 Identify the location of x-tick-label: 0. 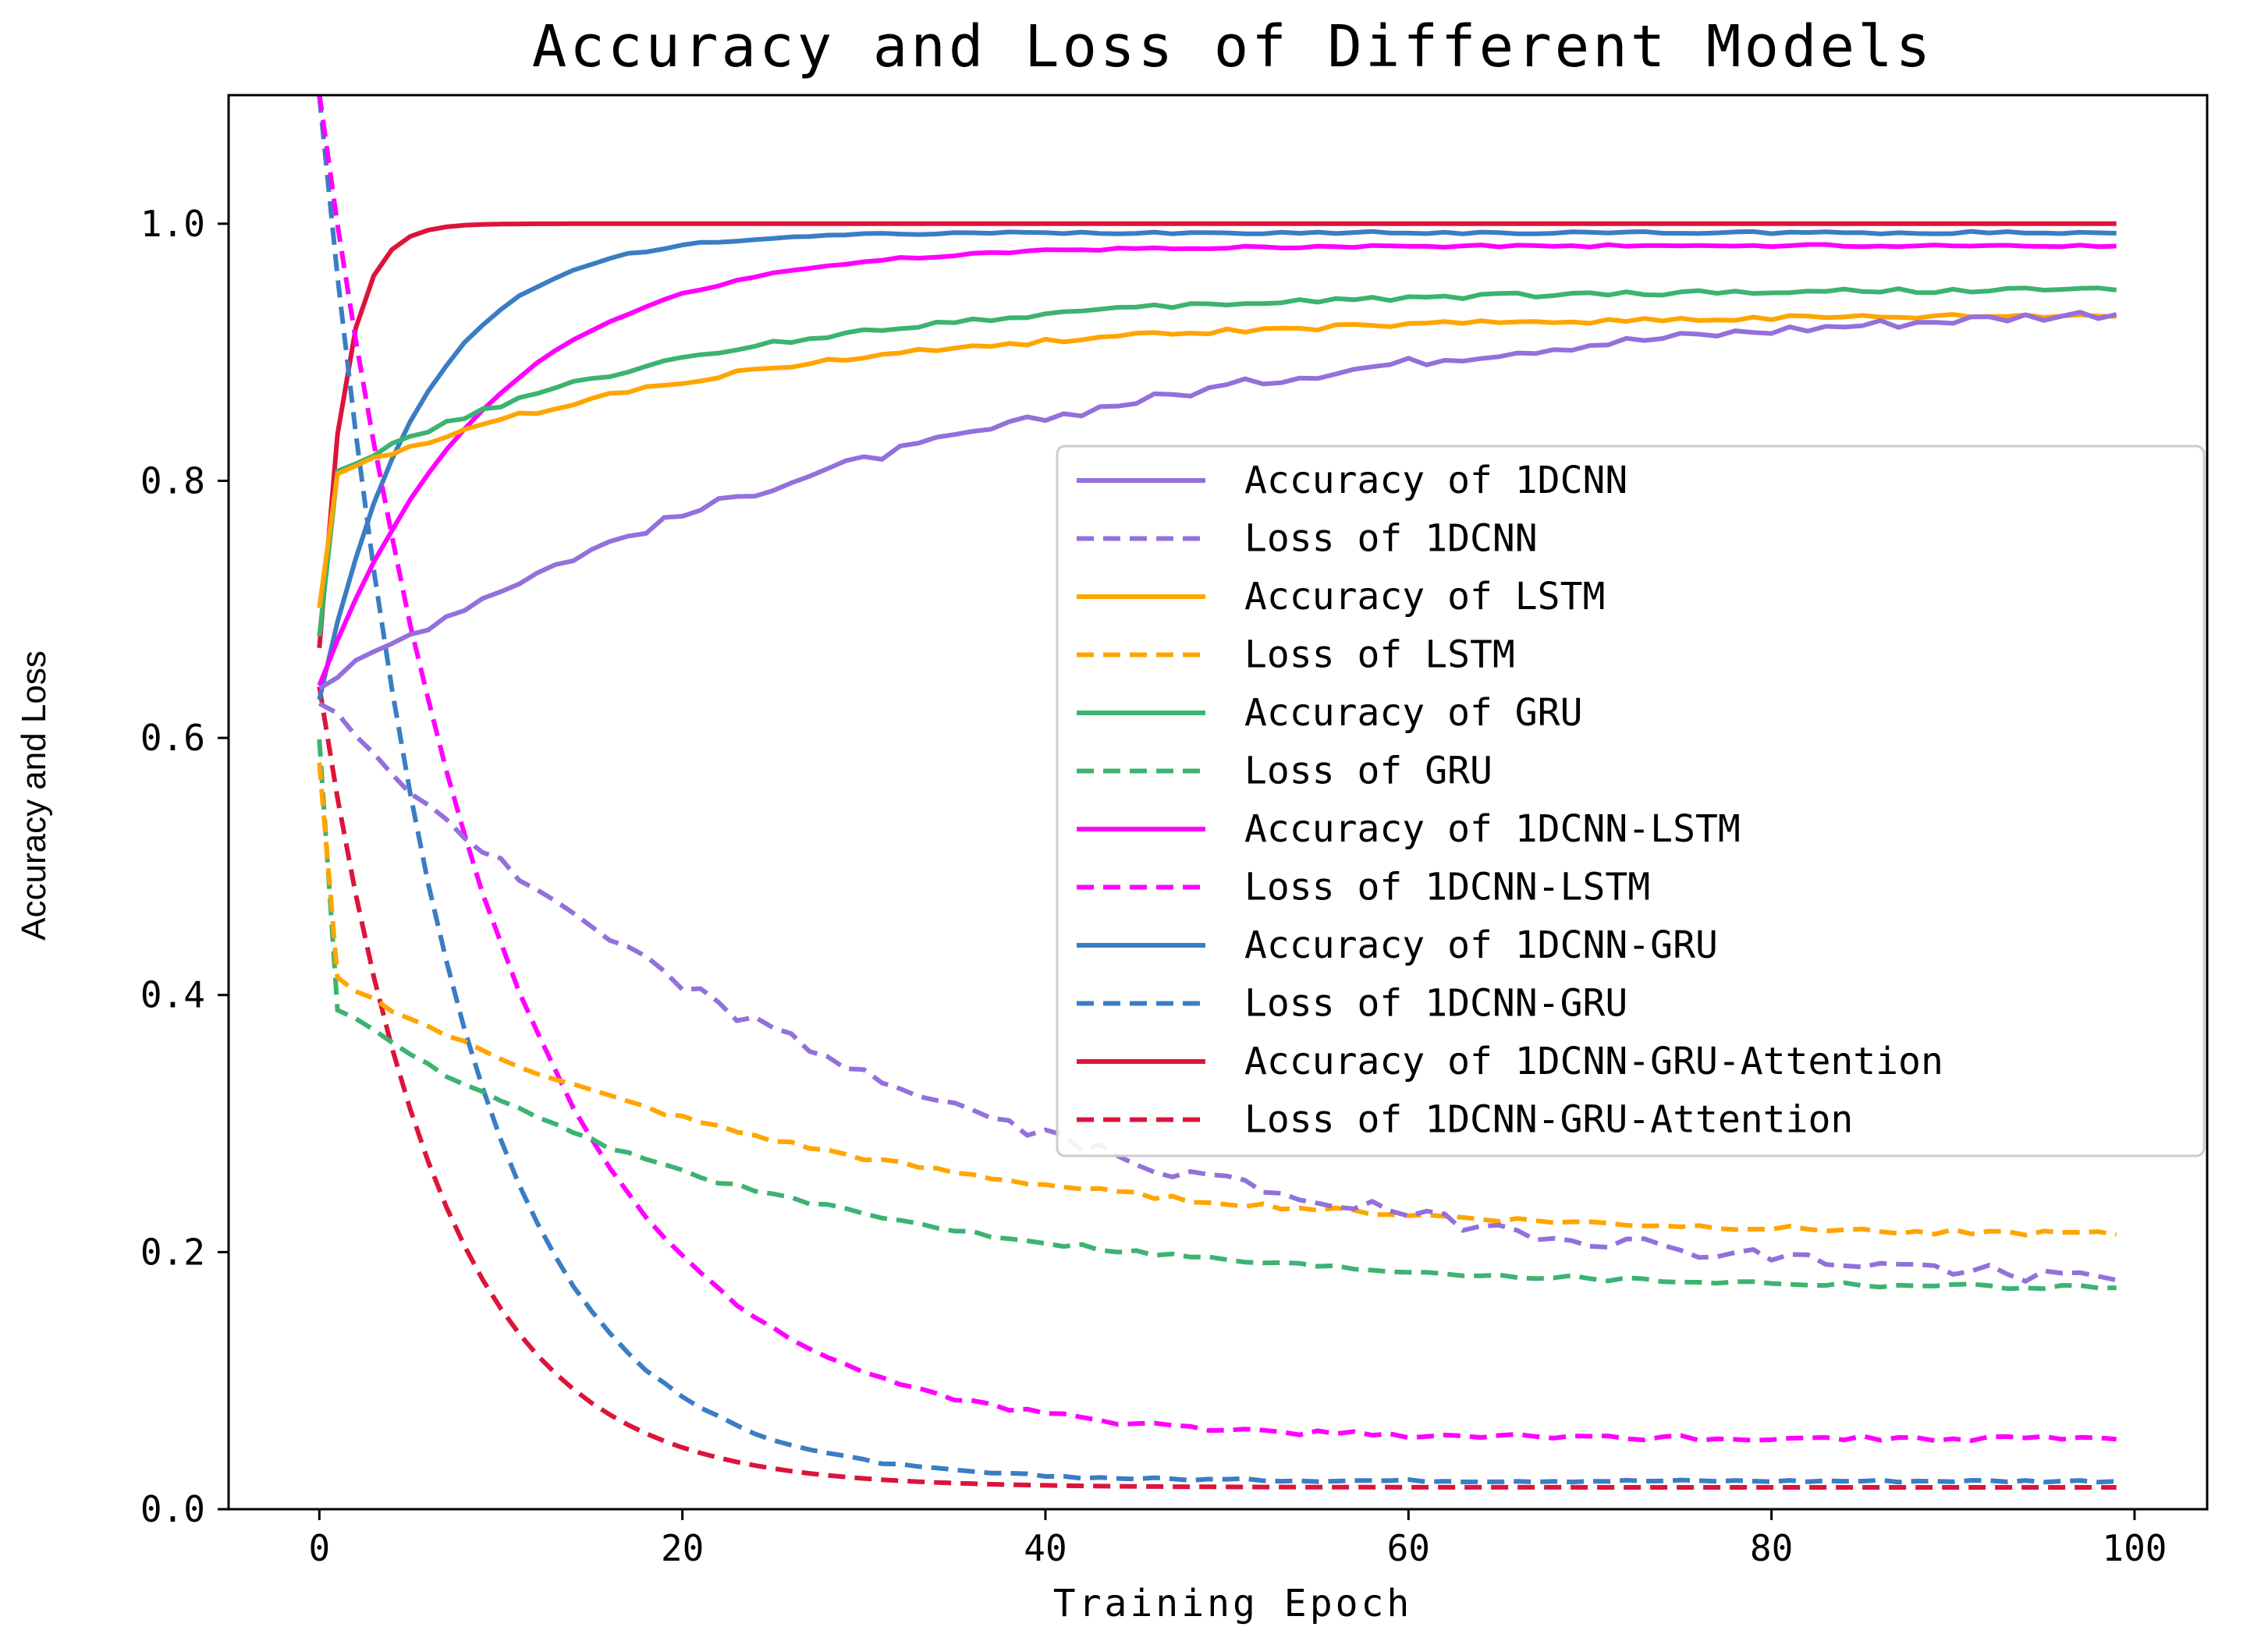
(319, 1548).